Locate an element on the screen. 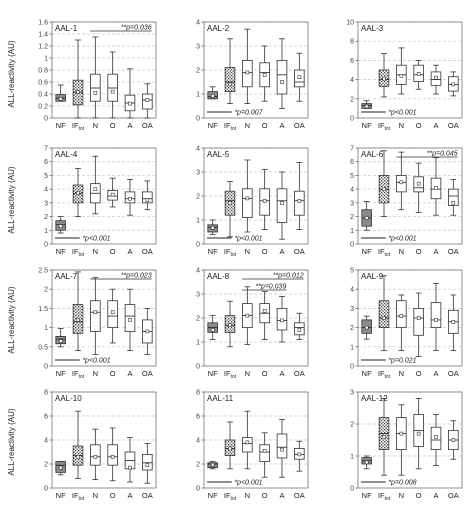 This screenshot has height=513, width=474. panel-title: AAL-5 is located at coordinates (218, 154).